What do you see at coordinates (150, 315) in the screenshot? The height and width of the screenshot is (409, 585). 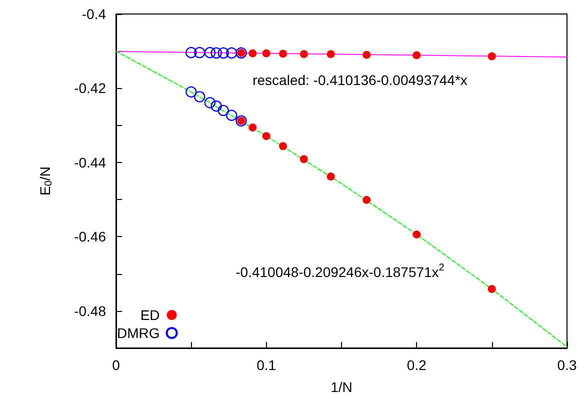 I see `legend-label: ED` at bounding box center [150, 315].